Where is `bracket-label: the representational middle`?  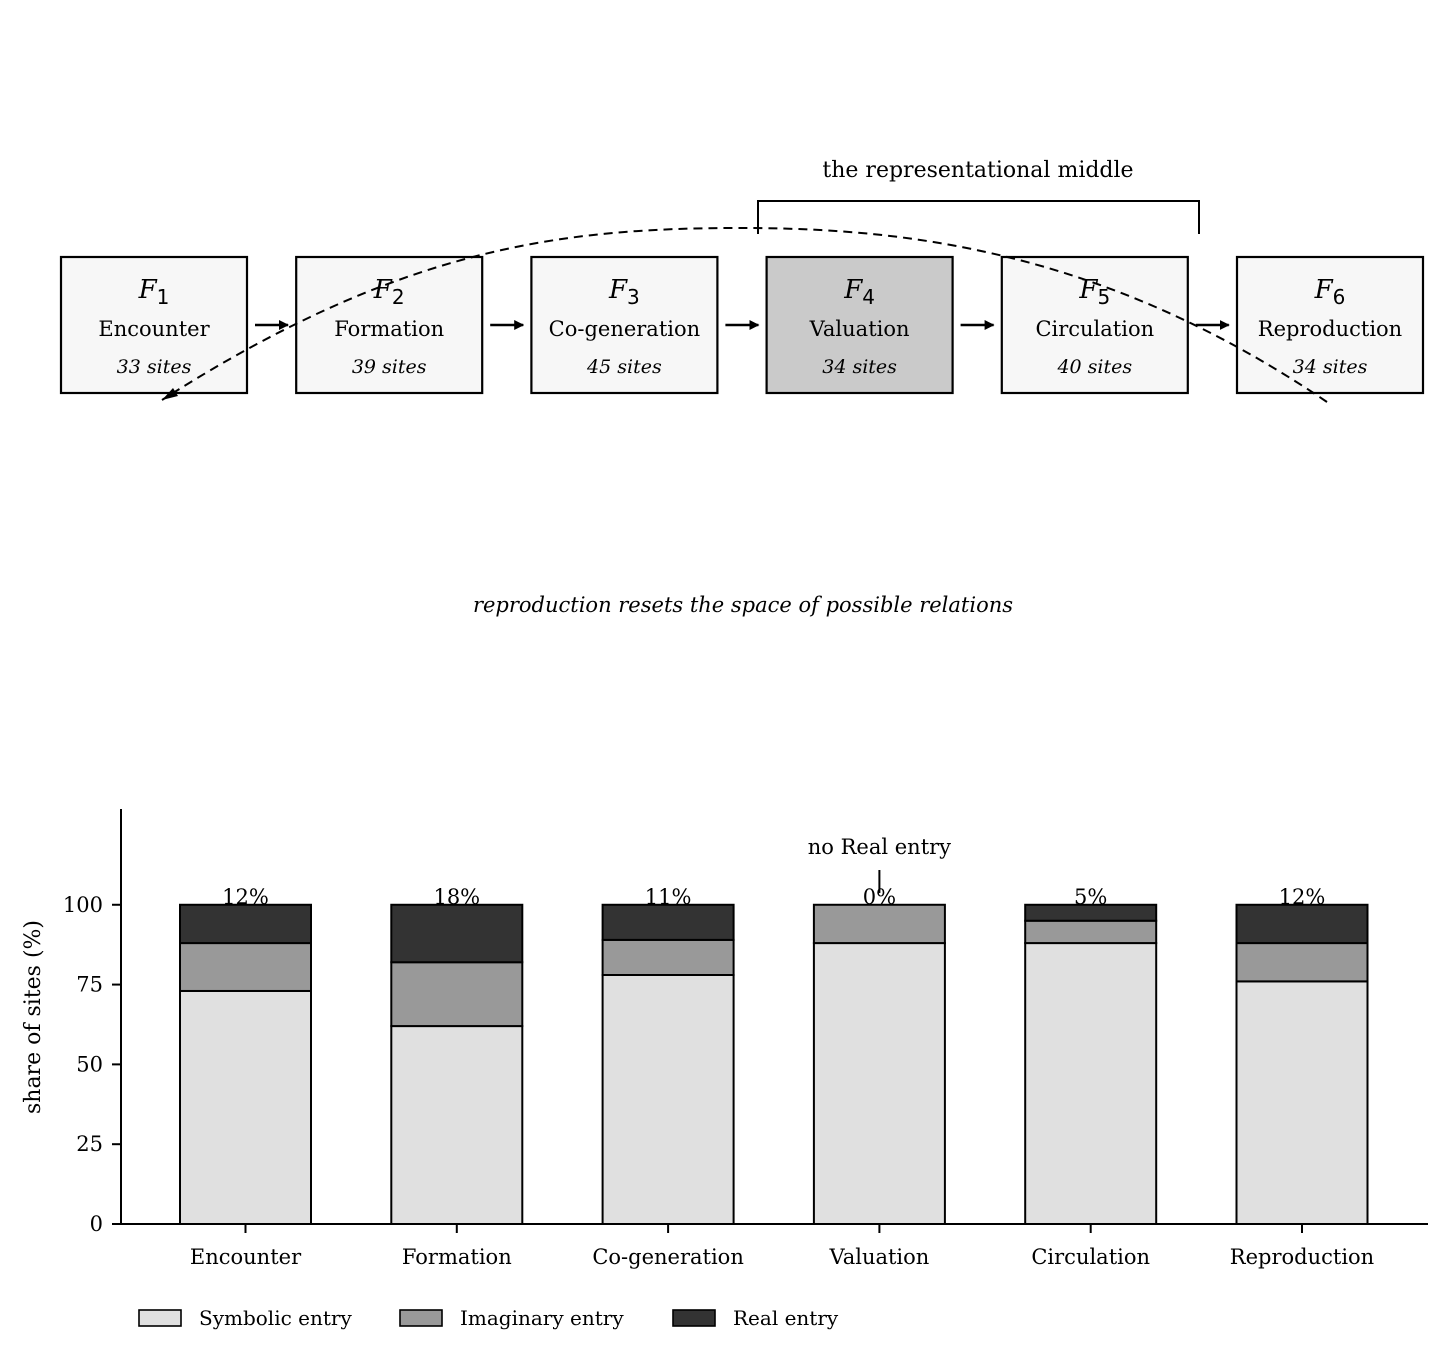
bracket-label: the representational middle is located at coordinates (977, 170).